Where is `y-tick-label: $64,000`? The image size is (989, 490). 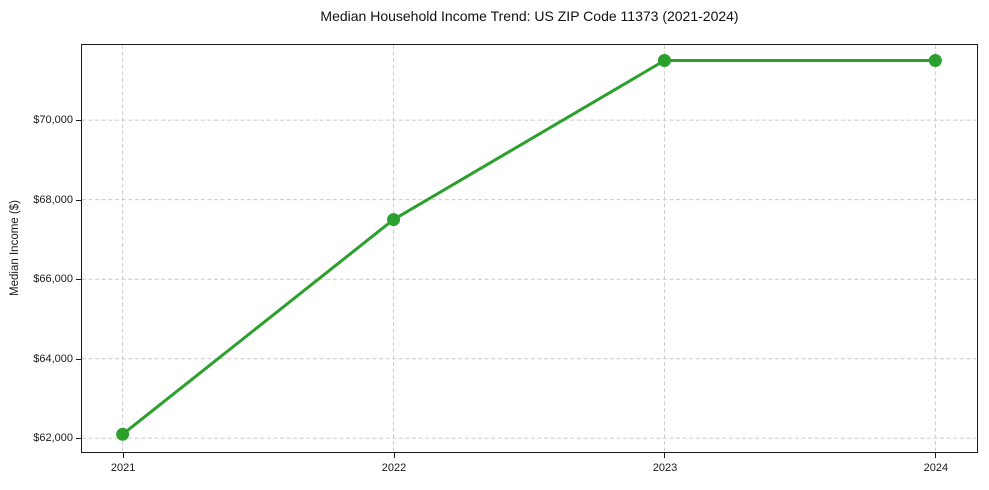 y-tick-label: $64,000 is located at coordinates (53, 358).